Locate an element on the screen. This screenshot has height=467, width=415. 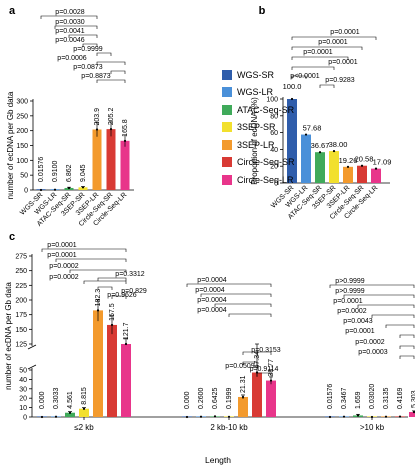
c-group-label: 2 kb-10 kb is located at coordinates (229, 427).